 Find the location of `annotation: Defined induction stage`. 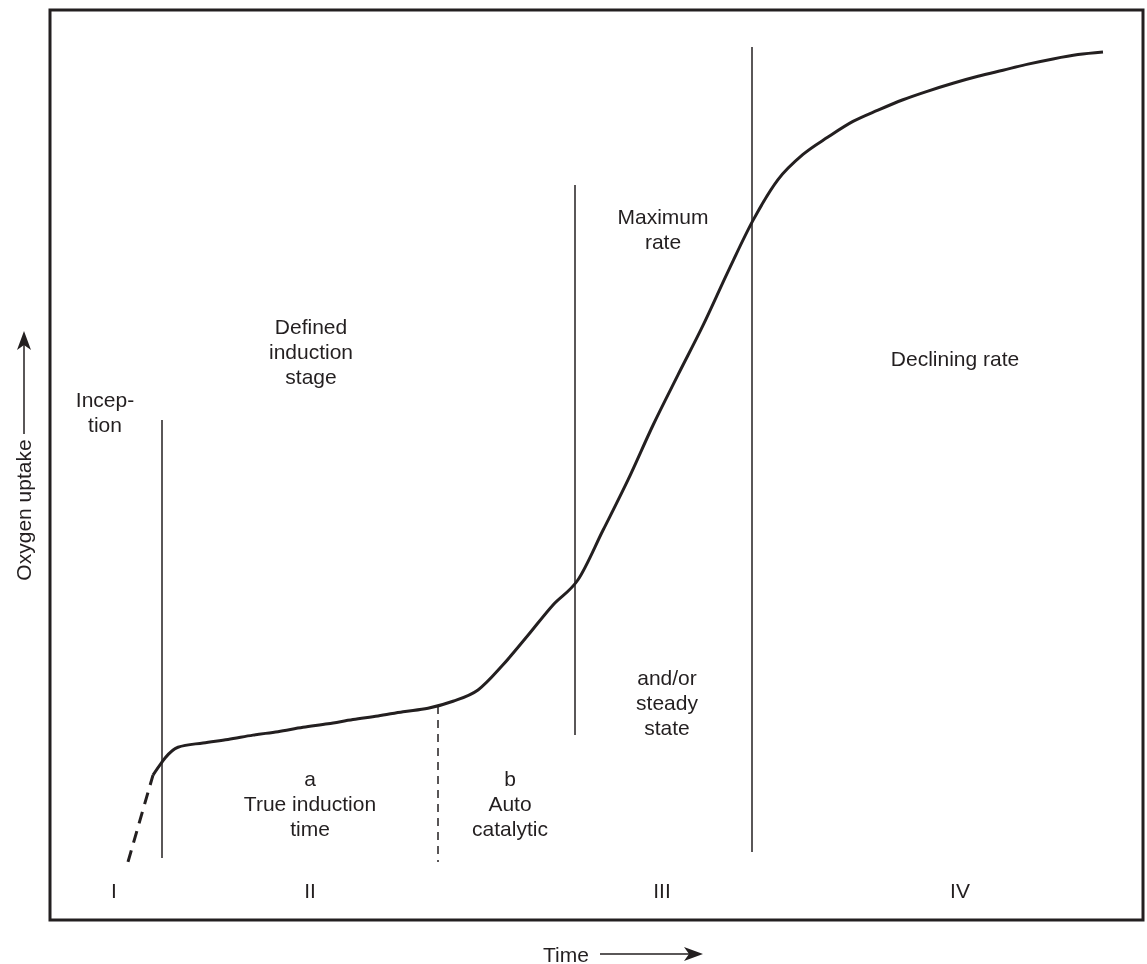

annotation: Defined induction stage is located at coordinates (311, 351).